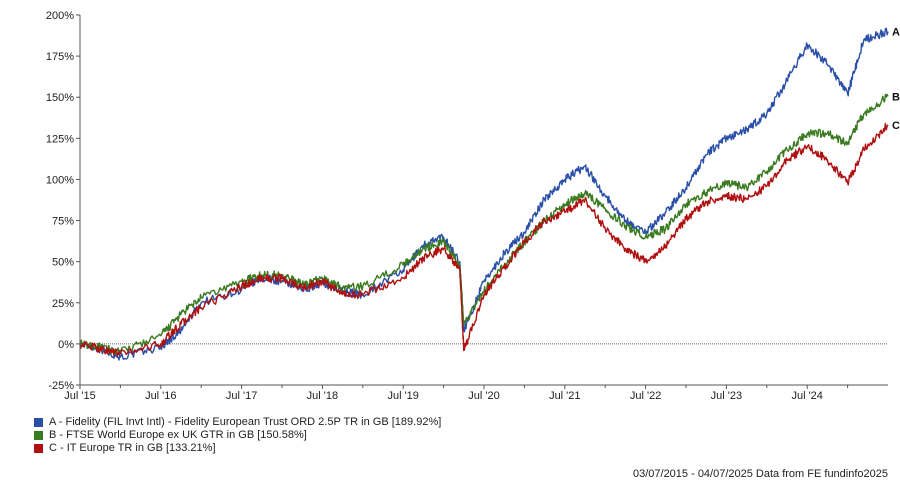  I want to click on x-tick-label: Jul '22, so click(645, 396).